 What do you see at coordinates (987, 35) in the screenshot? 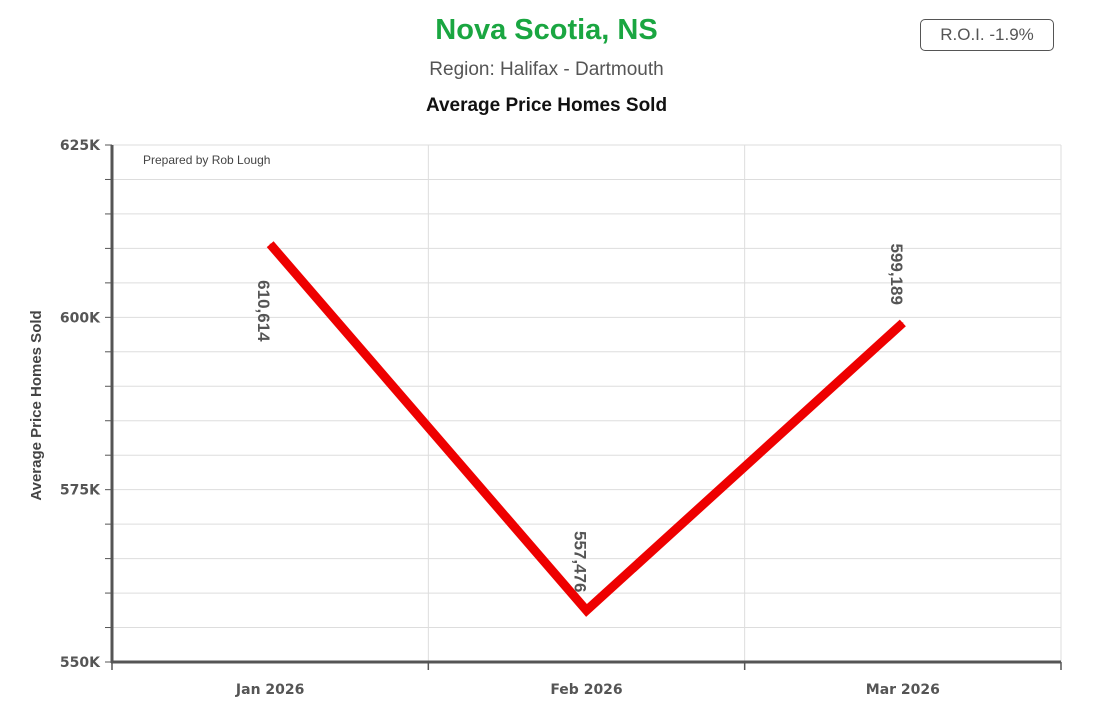
I see `roi-badge: R.O.I. -1.9%` at bounding box center [987, 35].